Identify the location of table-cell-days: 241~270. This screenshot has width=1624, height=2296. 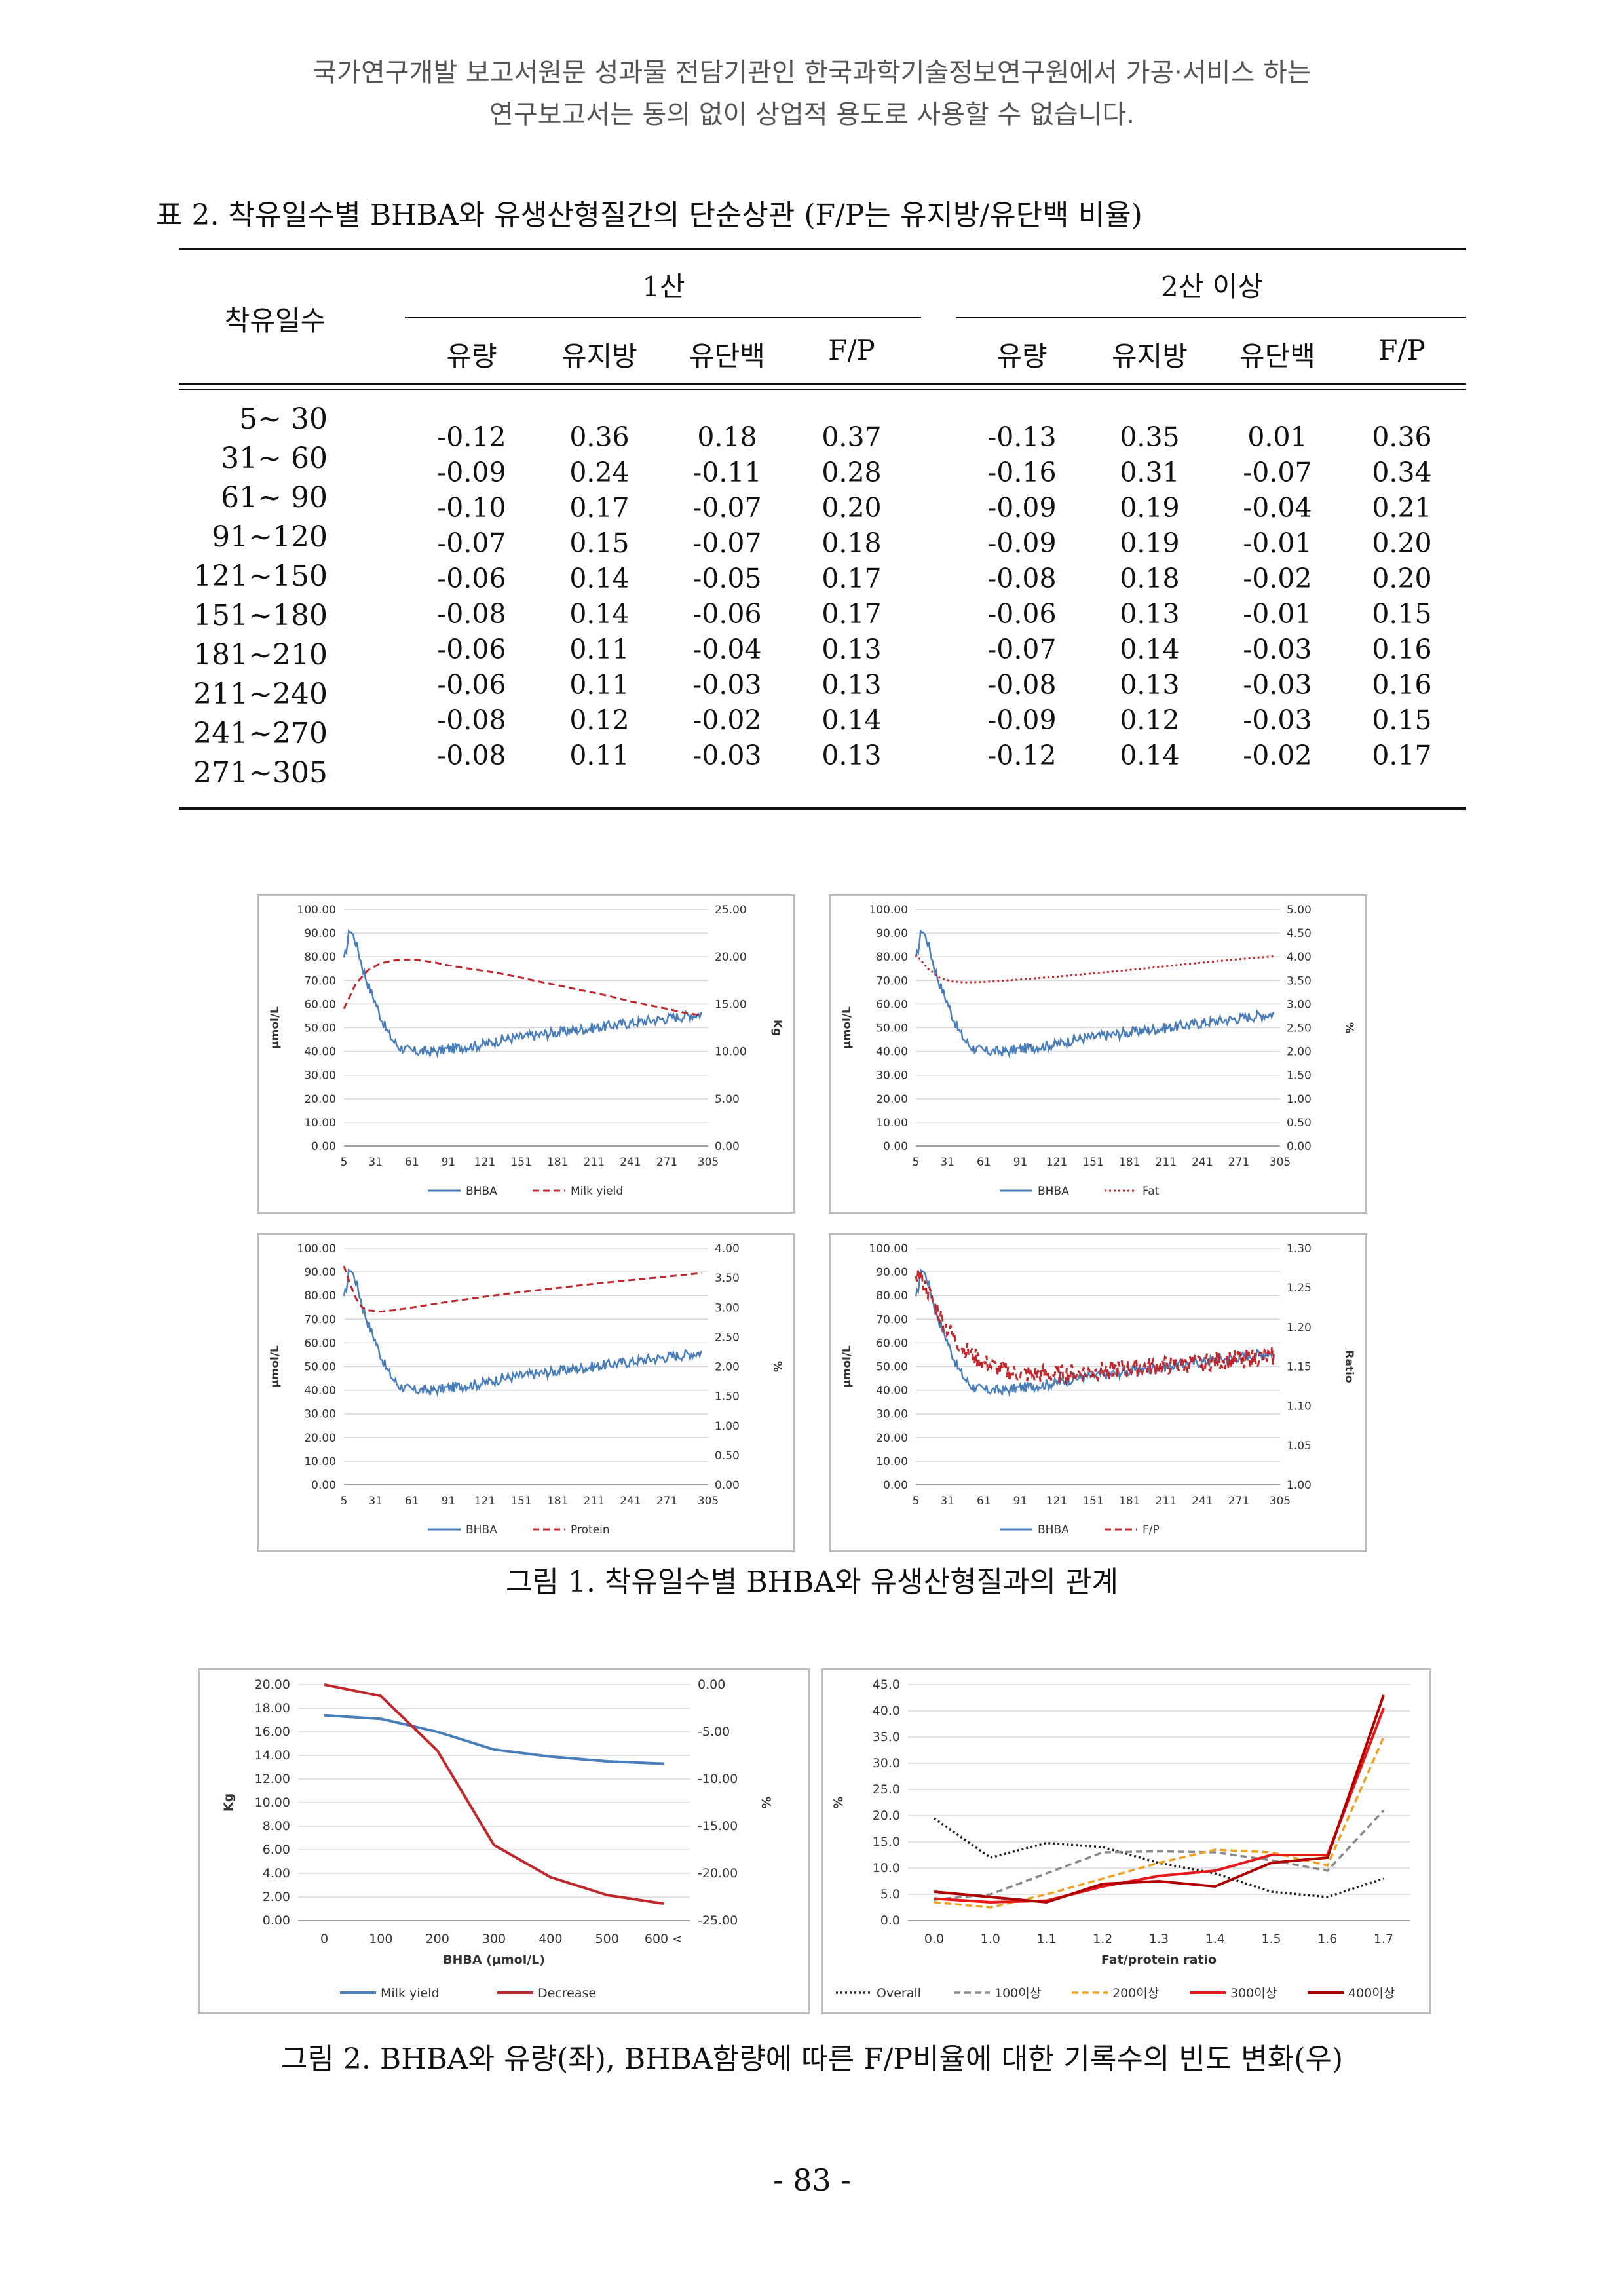
(260, 733).